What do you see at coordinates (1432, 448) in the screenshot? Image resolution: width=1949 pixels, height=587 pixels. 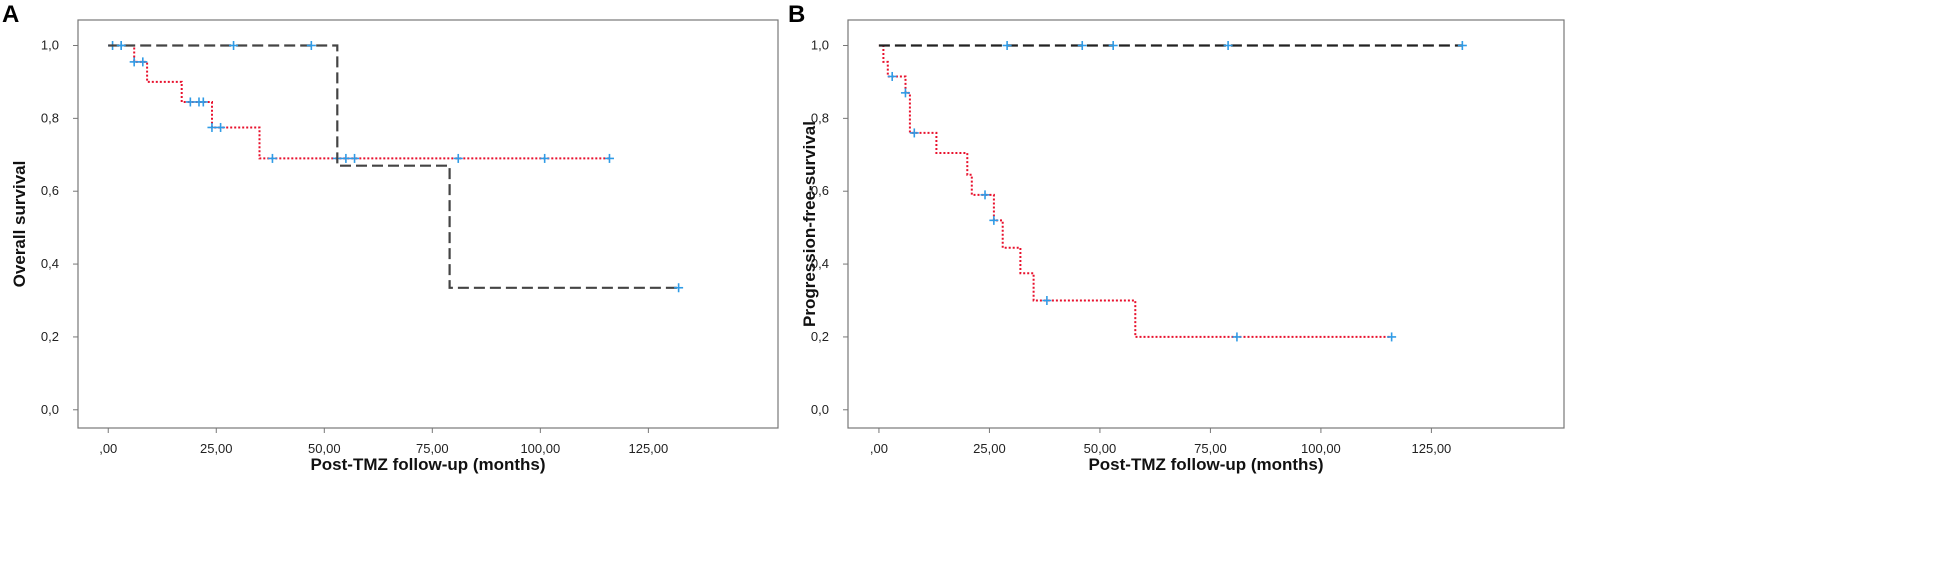 I see `panel-b-x-tick-label: 125,00` at bounding box center [1432, 448].